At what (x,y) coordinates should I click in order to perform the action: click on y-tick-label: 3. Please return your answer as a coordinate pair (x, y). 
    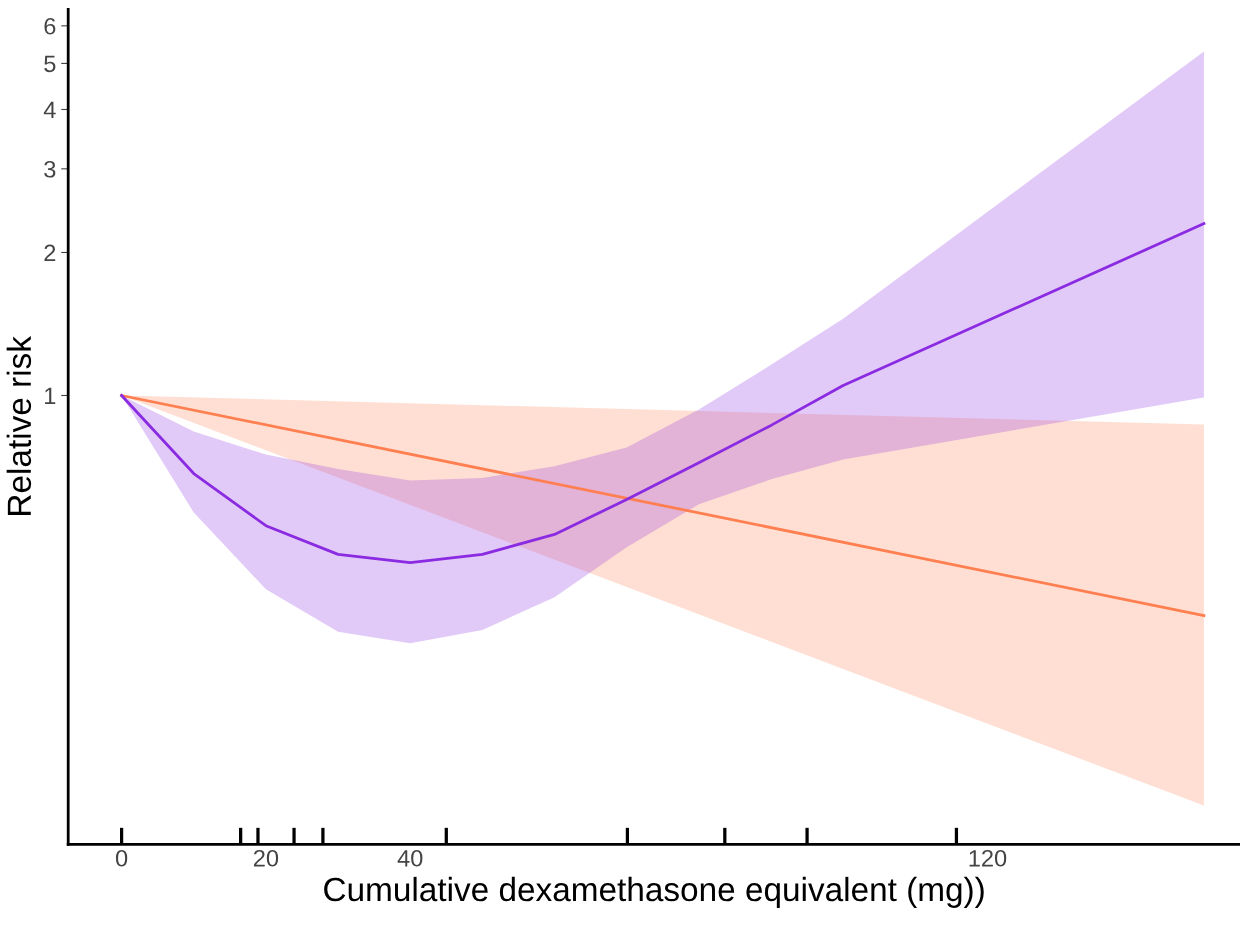
    Looking at the image, I should click on (50, 169).